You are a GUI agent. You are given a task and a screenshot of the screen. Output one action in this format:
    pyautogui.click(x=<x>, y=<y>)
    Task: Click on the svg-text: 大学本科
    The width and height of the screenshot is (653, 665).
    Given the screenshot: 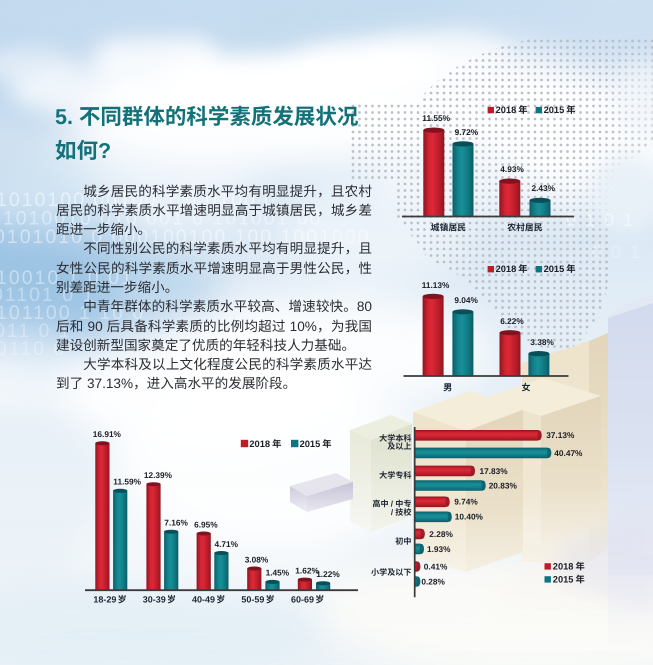 What is the action you would take?
    pyautogui.click(x=395, y=438)
    